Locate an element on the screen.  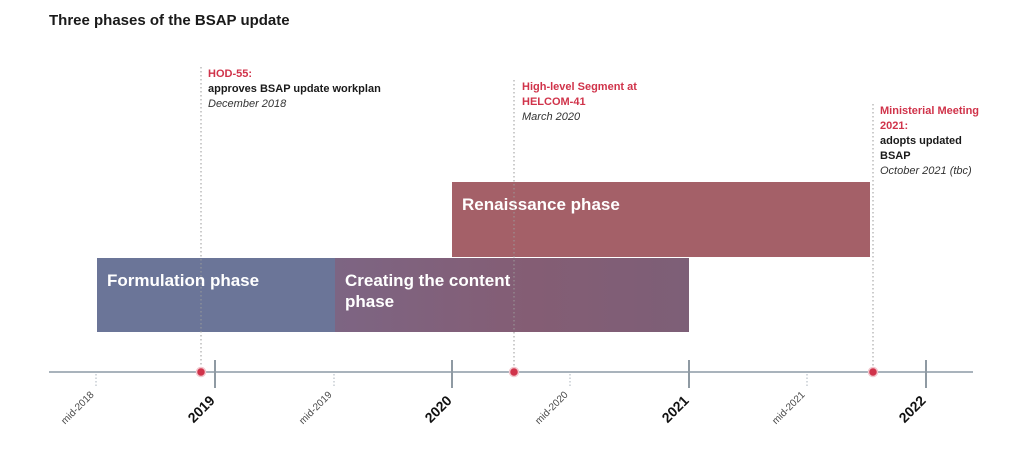
milestone-ministerial-marker is located at coordinates (873, 372).